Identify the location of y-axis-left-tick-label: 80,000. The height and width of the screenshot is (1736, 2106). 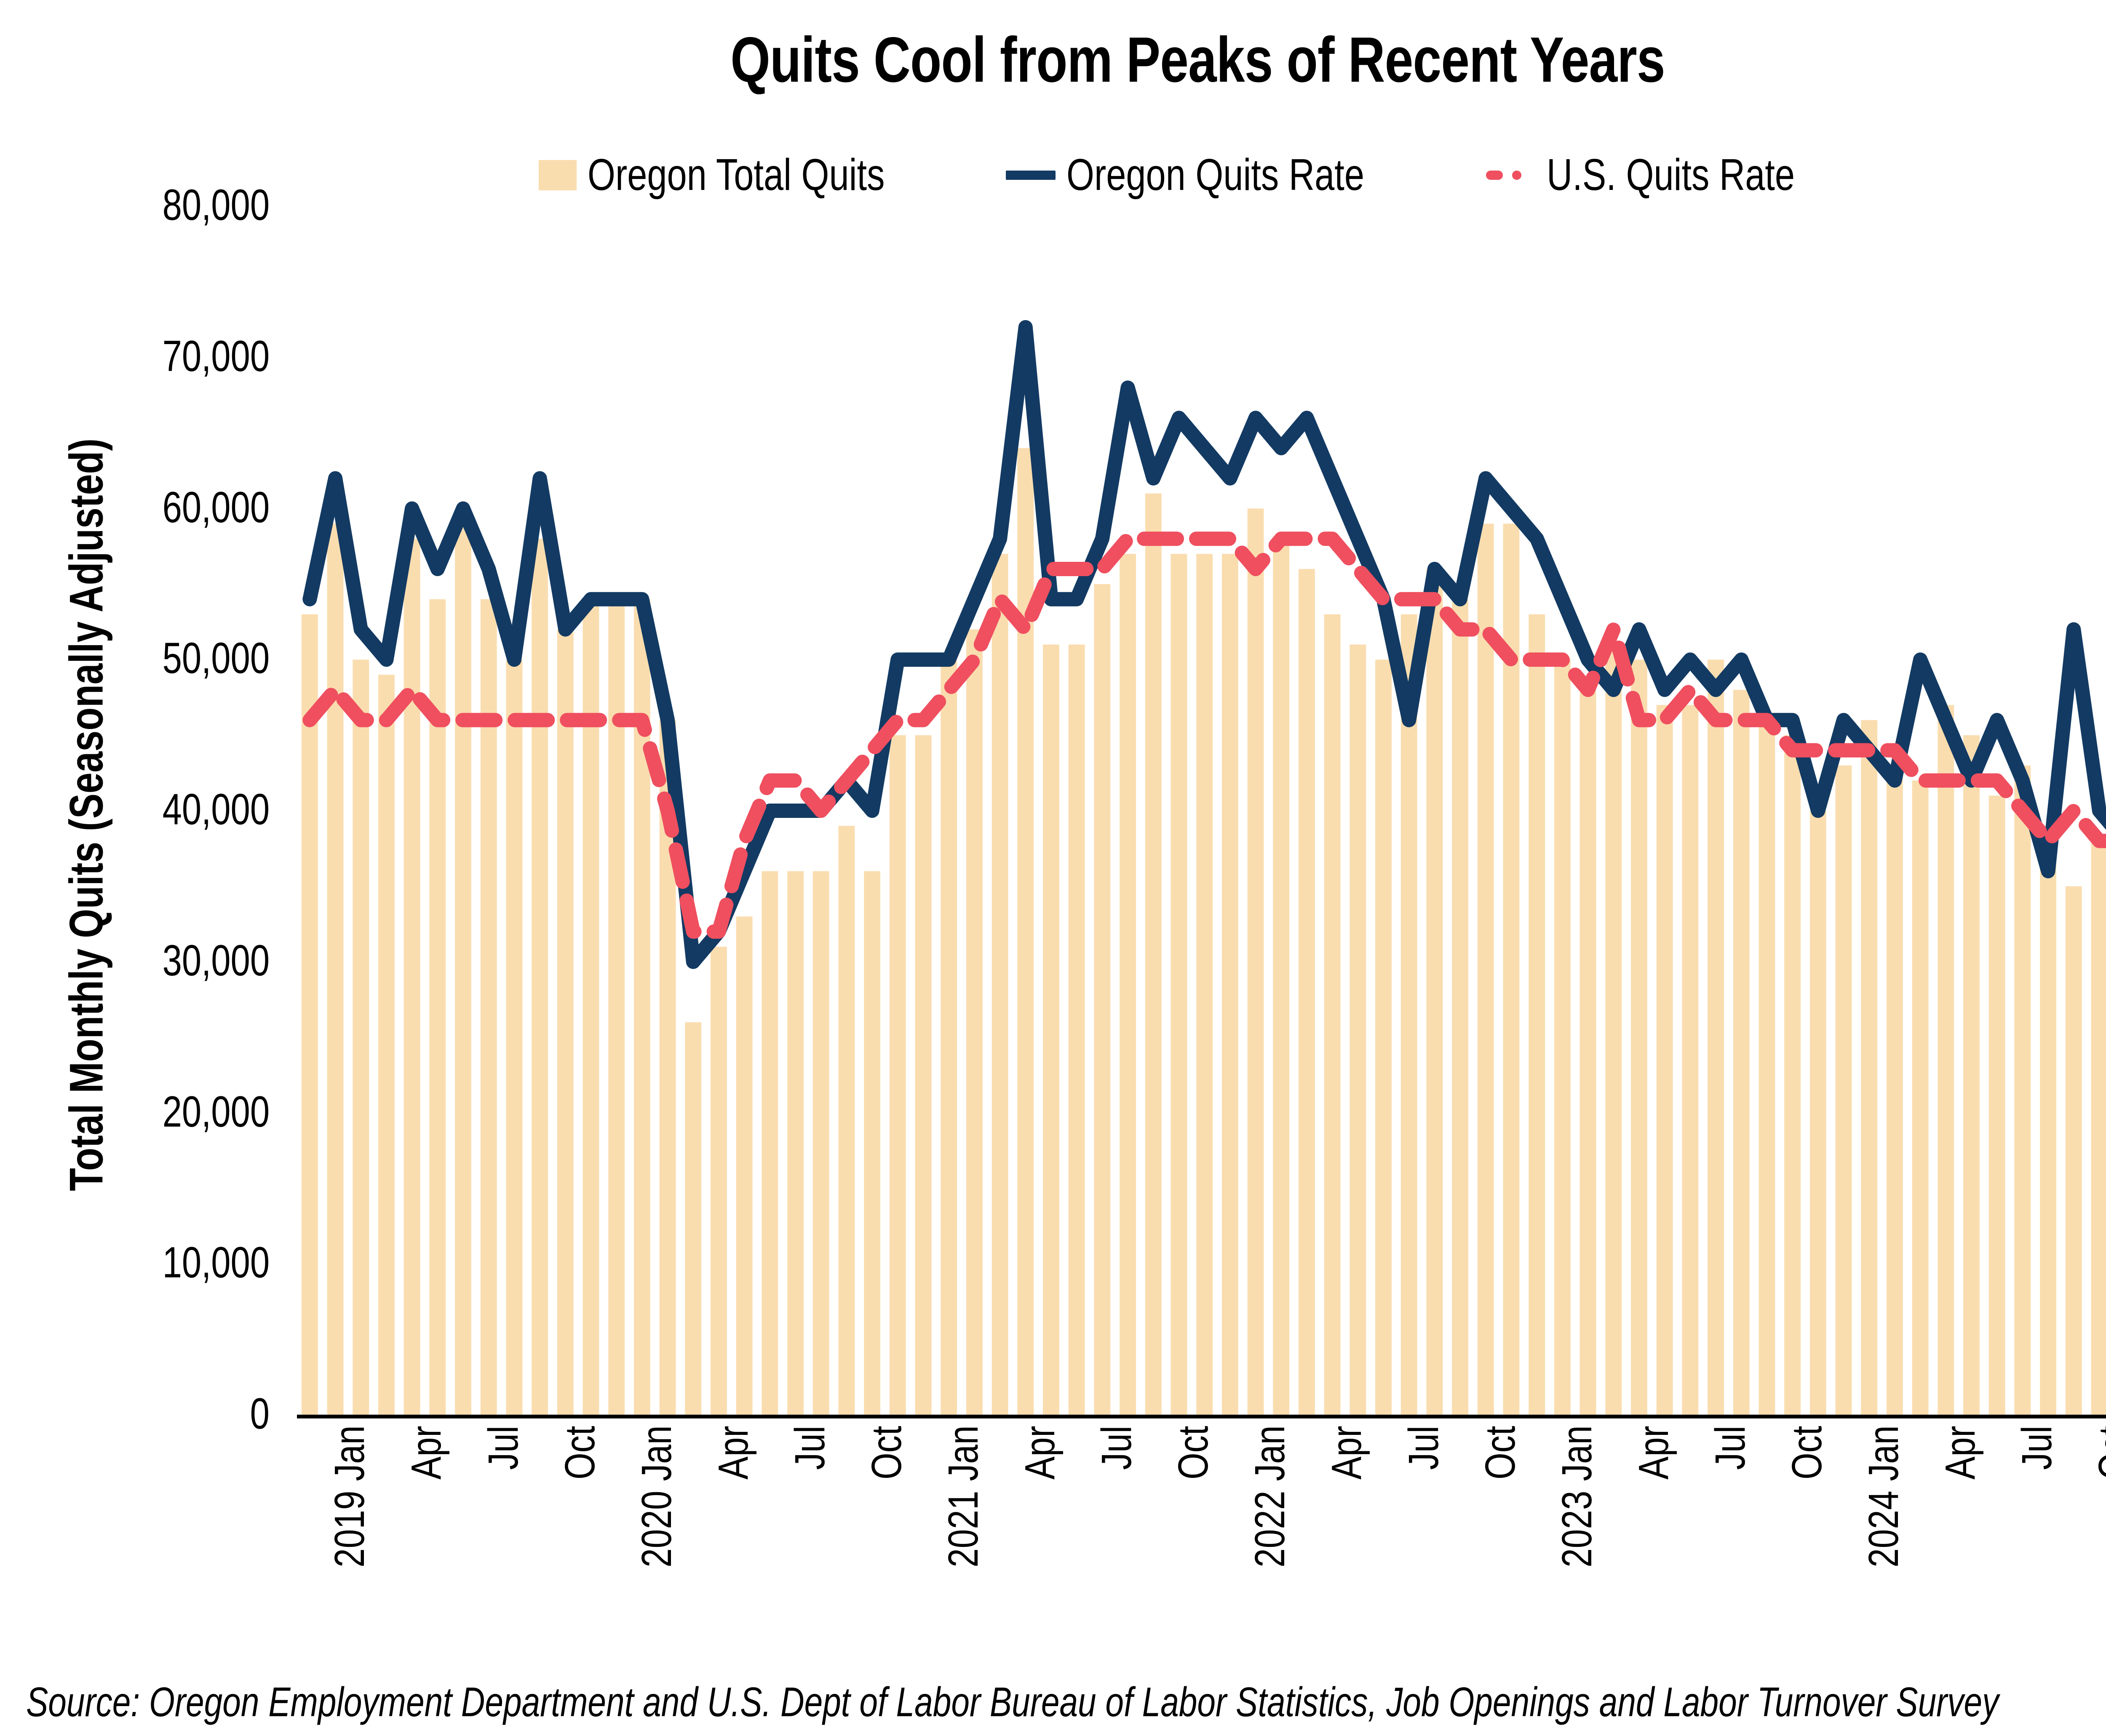
(216, 205).